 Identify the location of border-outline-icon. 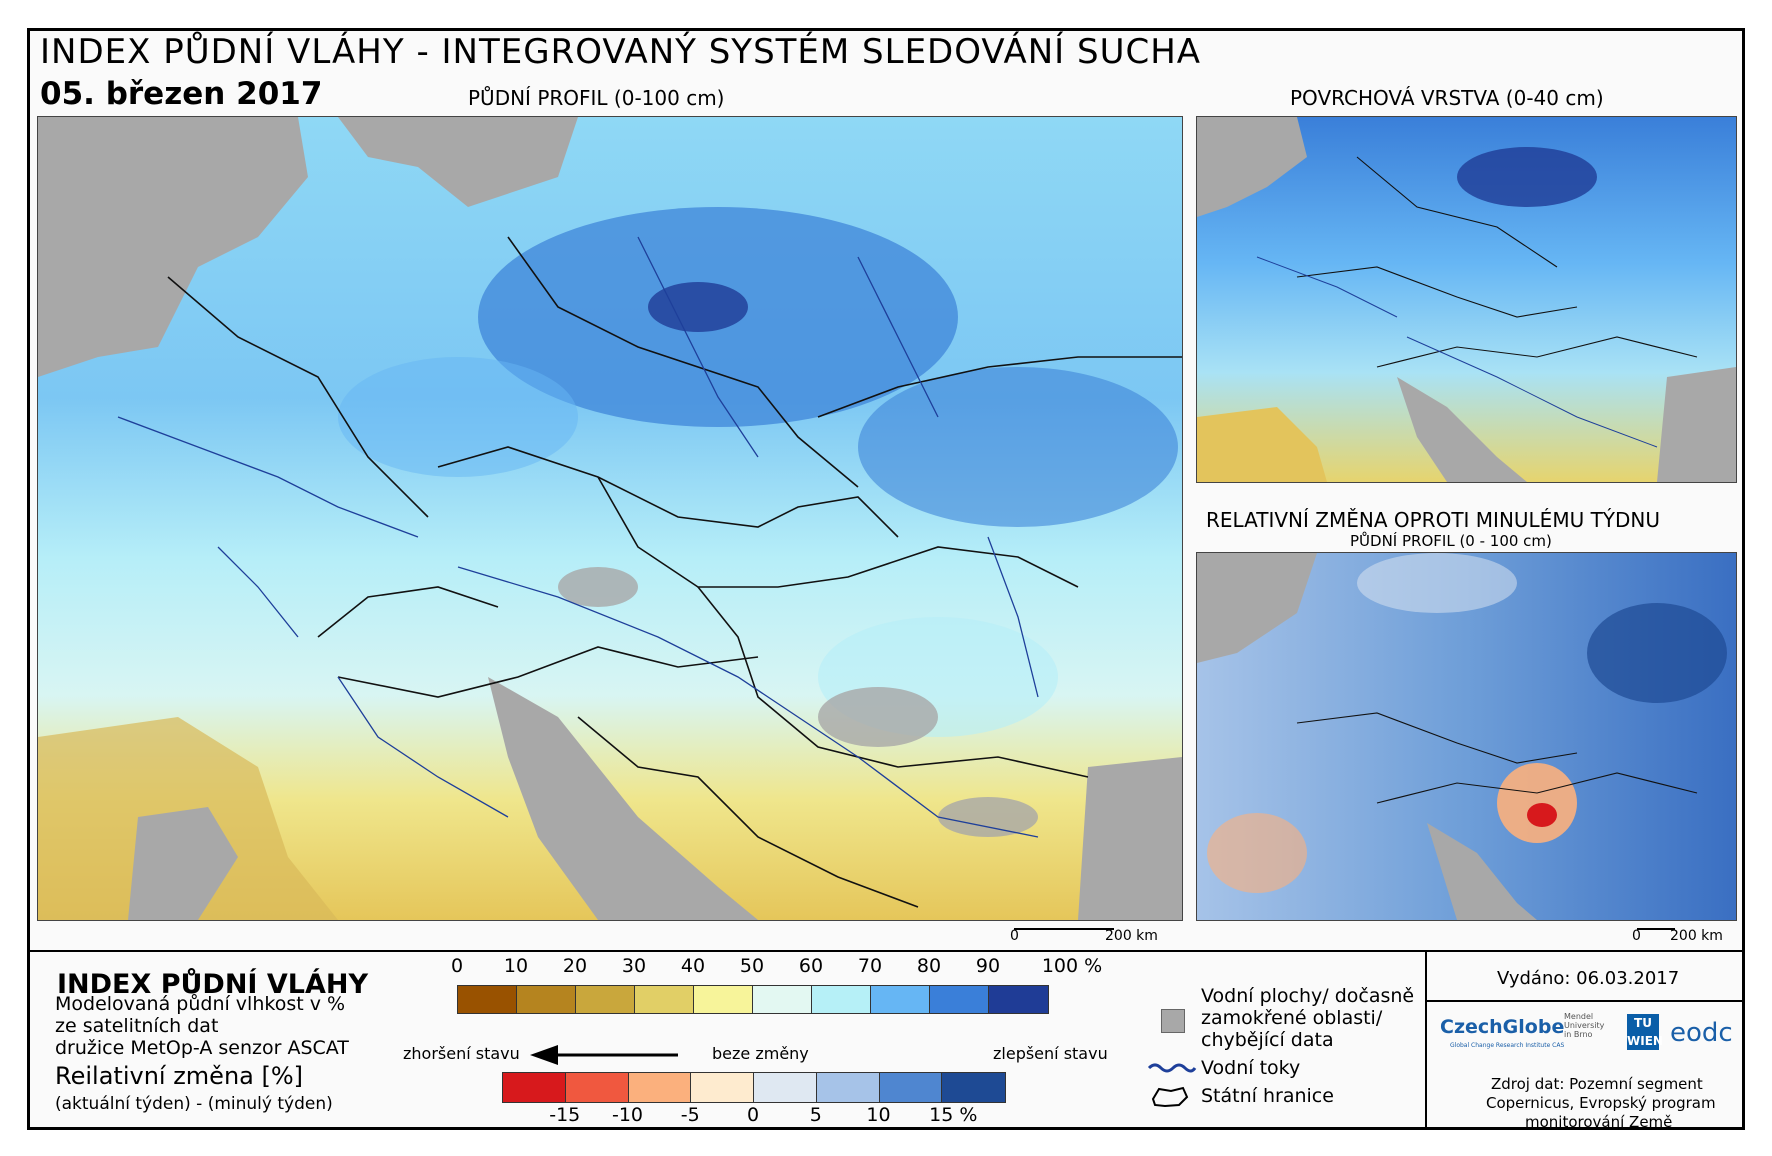
(1170, 1097).